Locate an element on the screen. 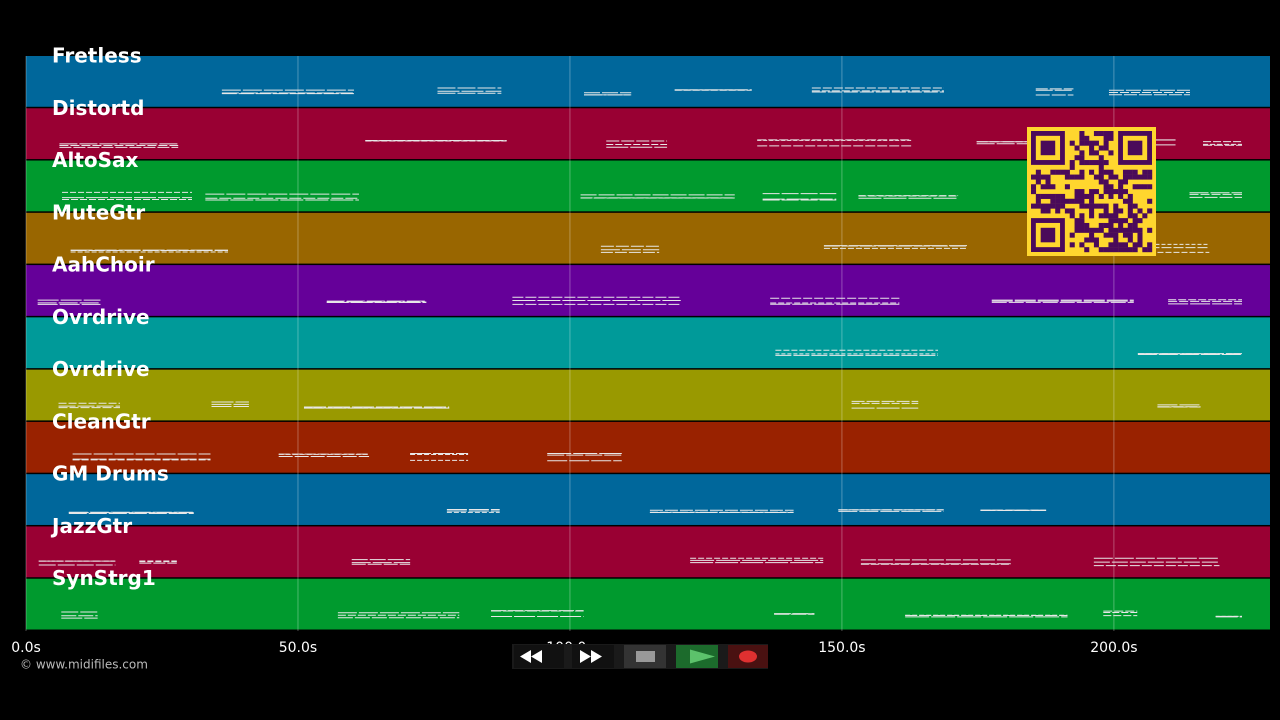  track-name: AahChoir is located at coordinates (103, 265).